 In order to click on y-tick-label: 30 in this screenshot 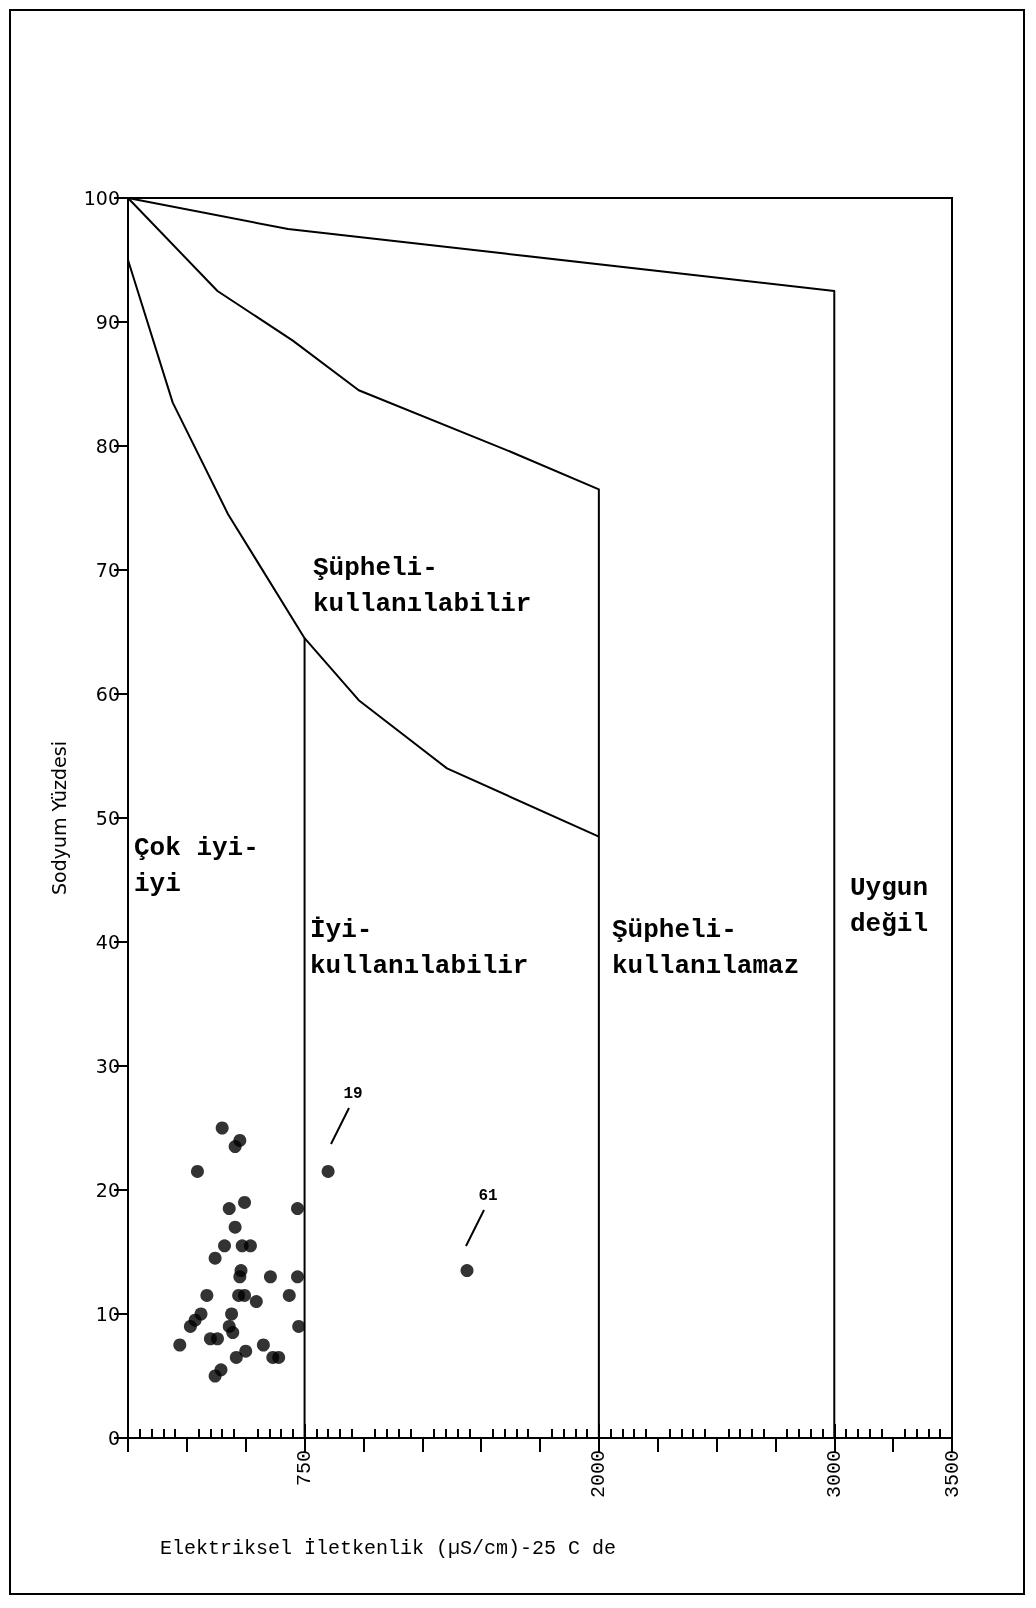, I will do `click(107, 1066)`.